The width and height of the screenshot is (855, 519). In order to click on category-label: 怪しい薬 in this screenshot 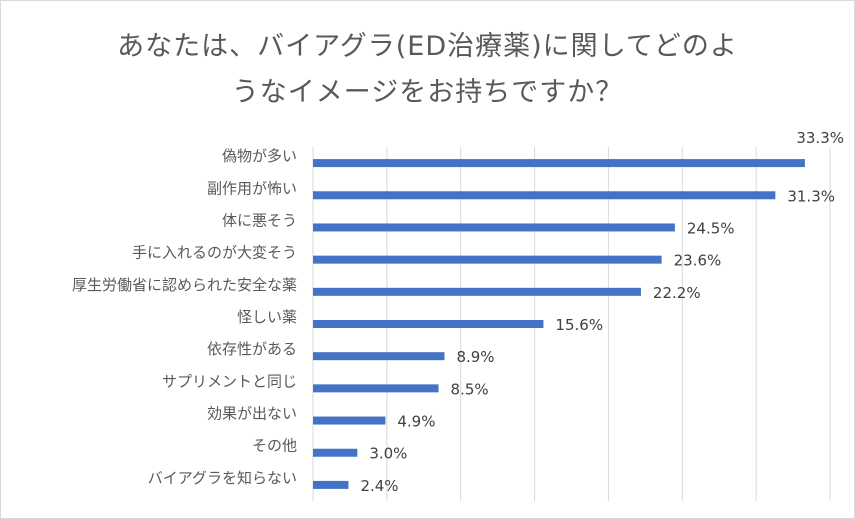, I will do `click(267, 317)`.